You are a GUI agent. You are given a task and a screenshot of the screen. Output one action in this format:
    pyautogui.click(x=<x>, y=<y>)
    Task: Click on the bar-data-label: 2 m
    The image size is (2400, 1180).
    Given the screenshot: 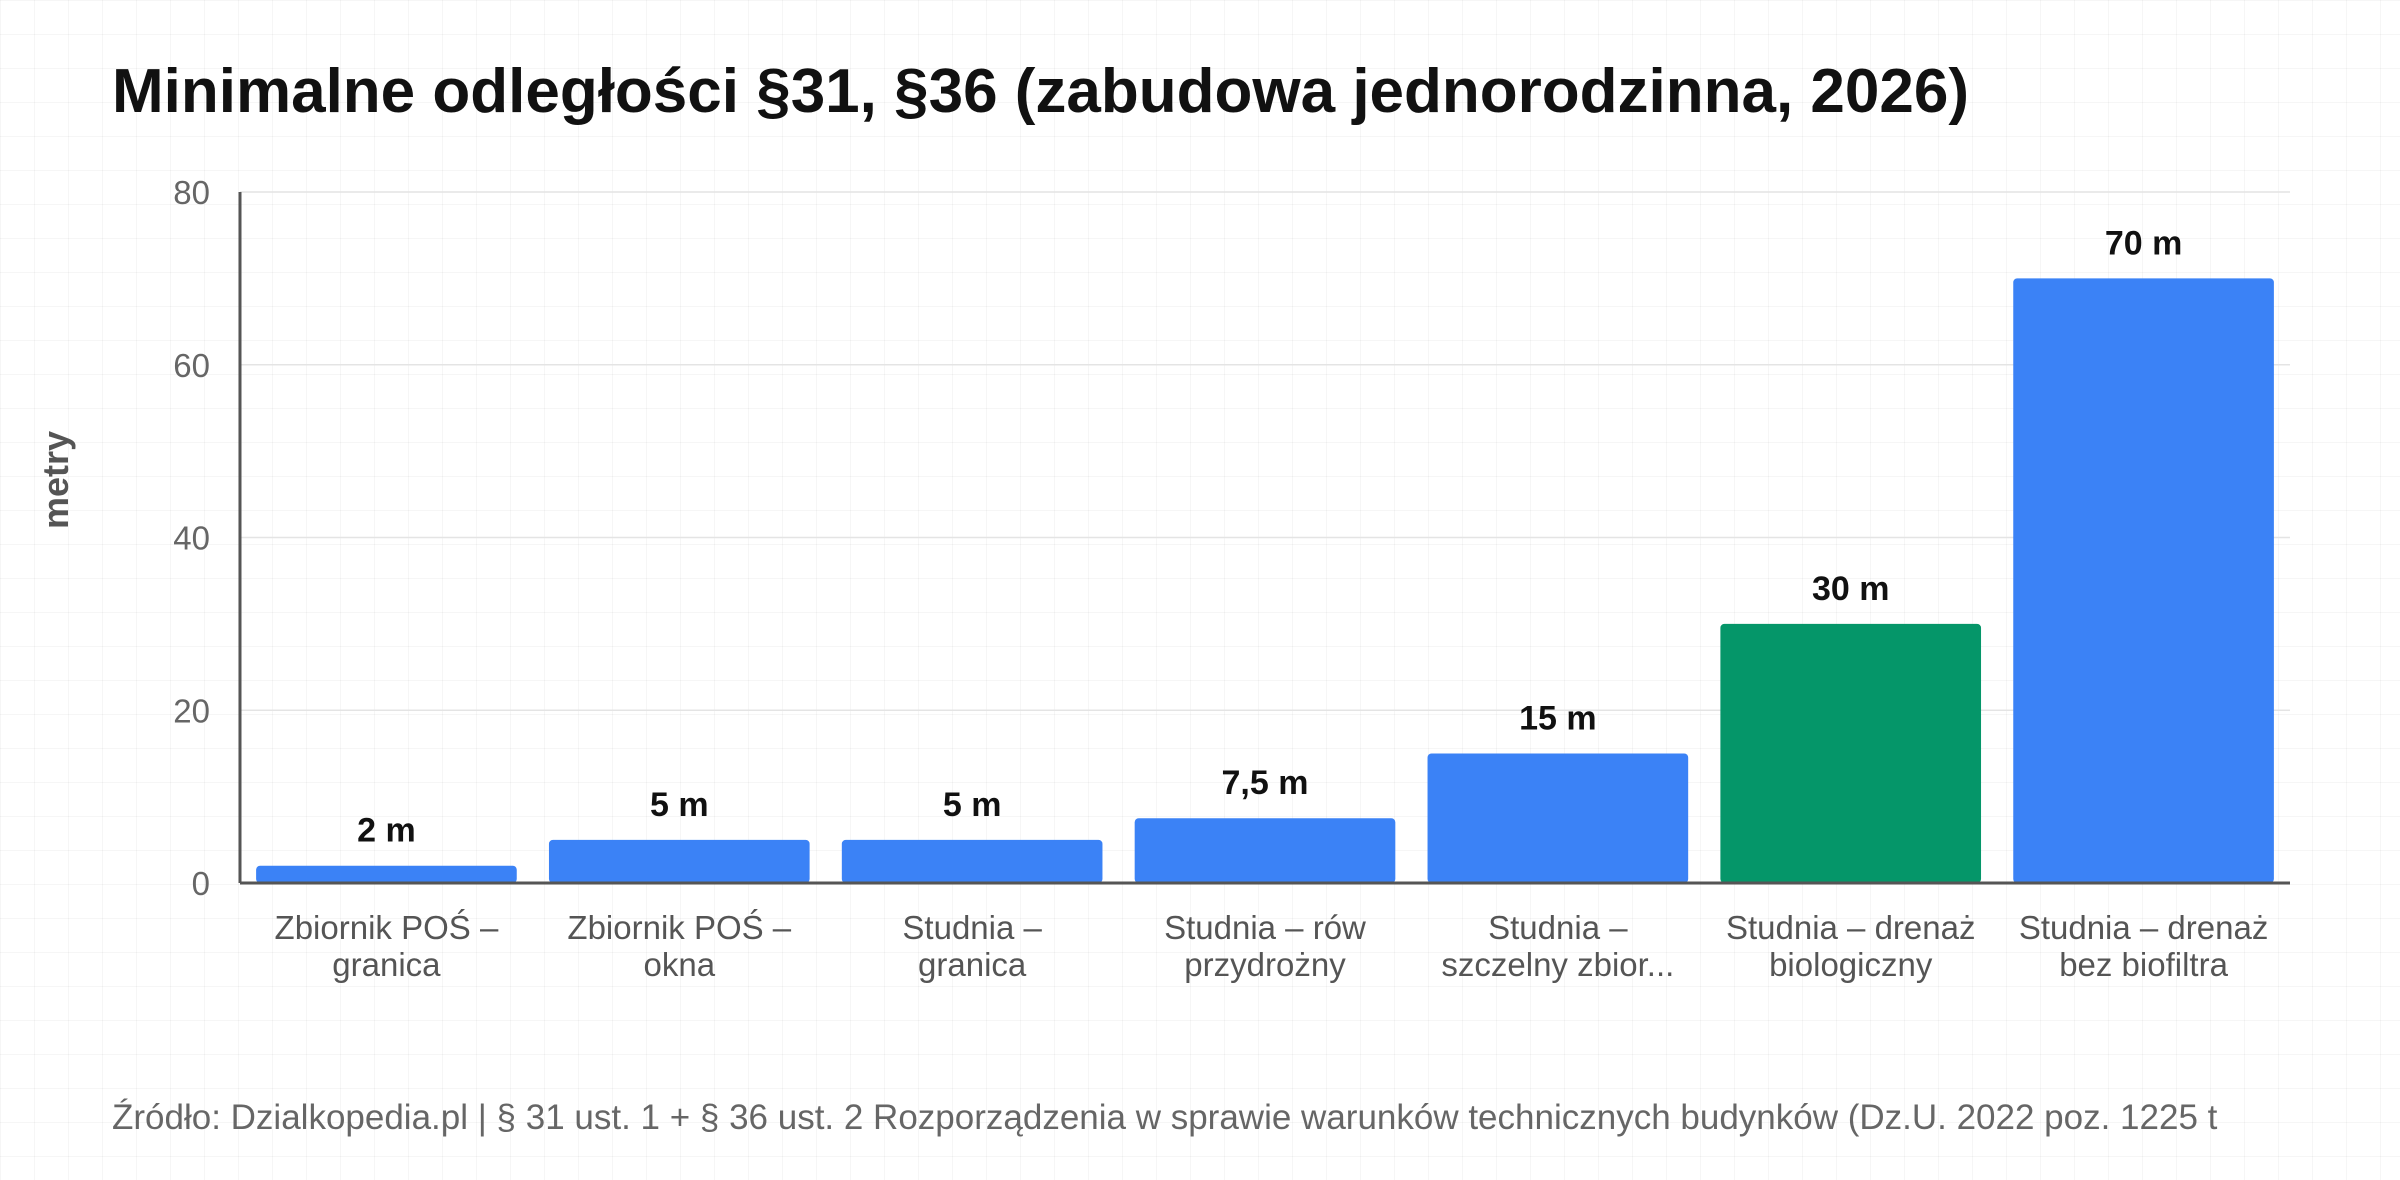 What is the action you would take?
    pyautogui.click(x=386, y=831)
    